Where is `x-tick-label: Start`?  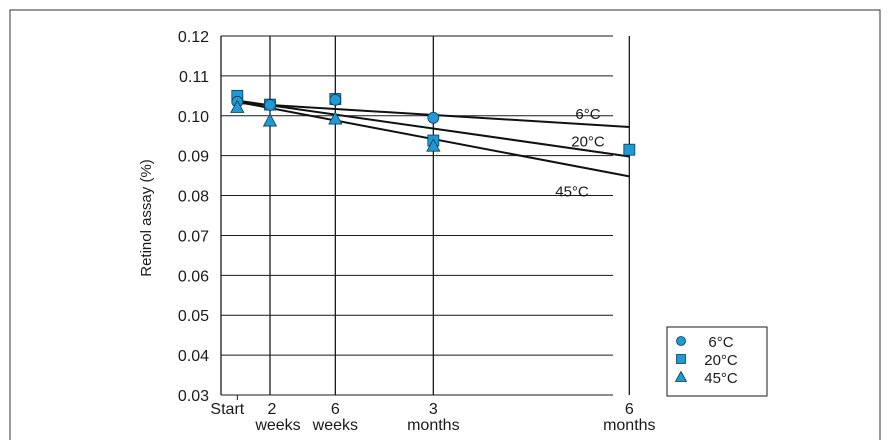
x-tick-label: Start is located at coordinates (227, 409).